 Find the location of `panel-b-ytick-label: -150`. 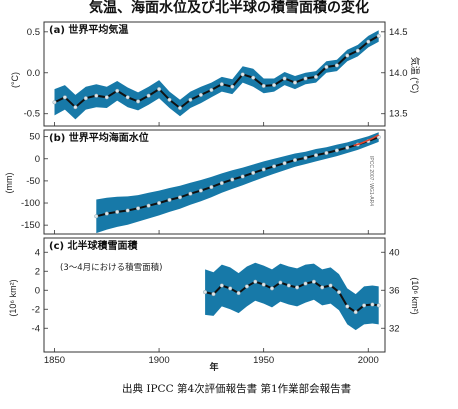

panel-b-ytick-label: -150 is located at coordinates (30, 225).